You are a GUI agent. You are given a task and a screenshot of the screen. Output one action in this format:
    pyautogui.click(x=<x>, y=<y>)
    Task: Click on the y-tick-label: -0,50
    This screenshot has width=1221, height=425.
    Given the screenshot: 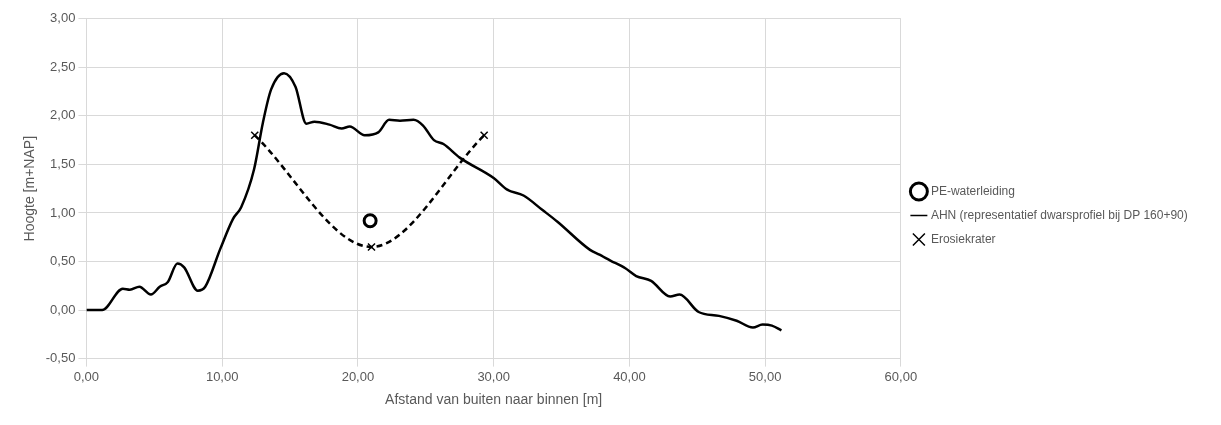 What is the action you would take?
    pyautogui.click(x=60, y=358)
    